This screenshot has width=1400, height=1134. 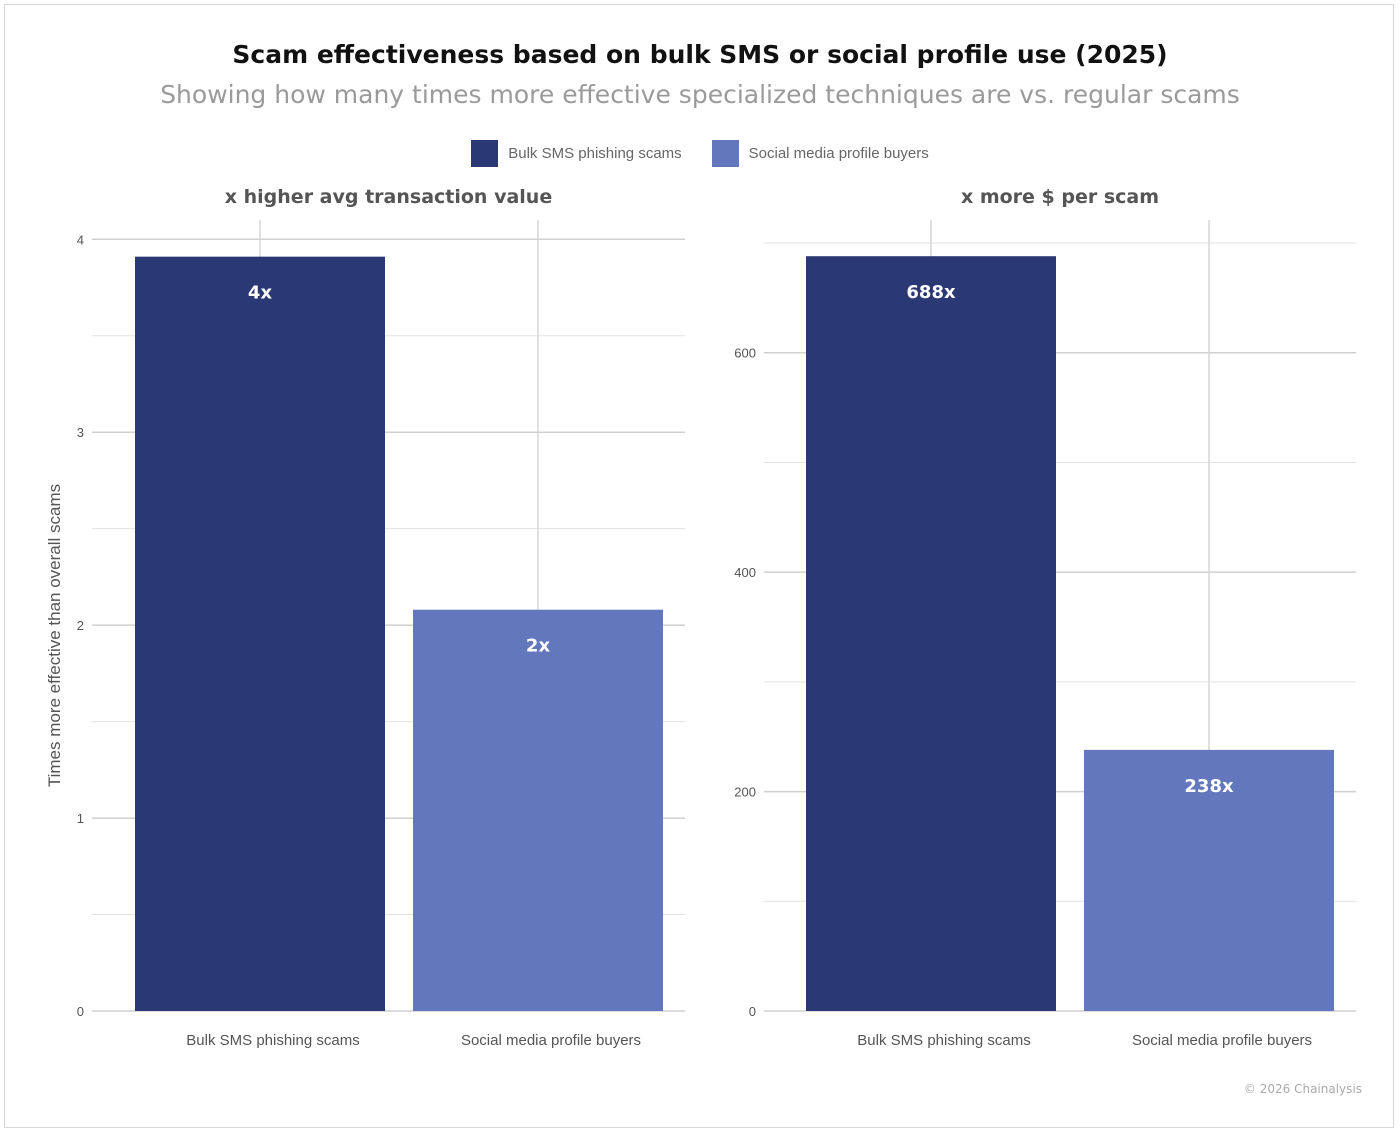 What do you see at coordinates (54, 635) in the screenshot?
I see `y-axis-label: Times more effective than overall scams` at bounding box center [54, 635].